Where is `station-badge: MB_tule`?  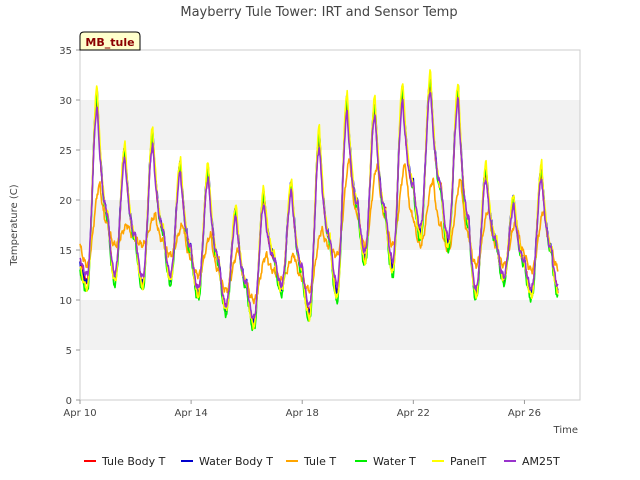 station-badge: MB_tule is located at coordinates (110, 41).